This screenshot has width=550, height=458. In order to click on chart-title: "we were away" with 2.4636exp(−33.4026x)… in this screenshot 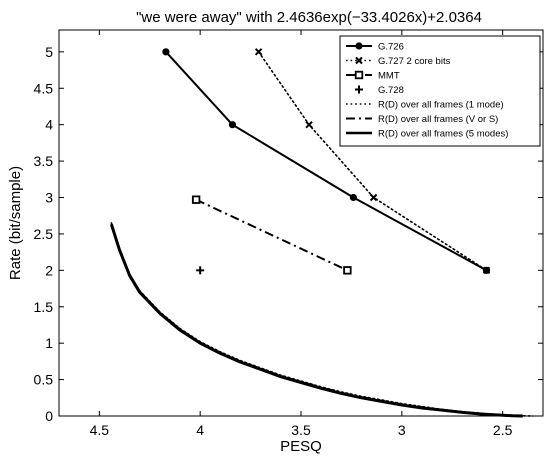, I will do `click(309, 17)`.